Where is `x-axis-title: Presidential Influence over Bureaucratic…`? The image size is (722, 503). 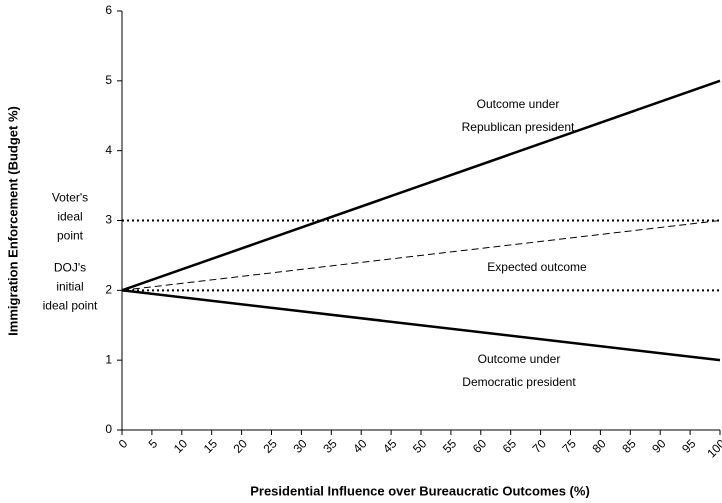 x-axis-title: Presidential Influence over Bureaucratic… is located at coordinates (420, 490).